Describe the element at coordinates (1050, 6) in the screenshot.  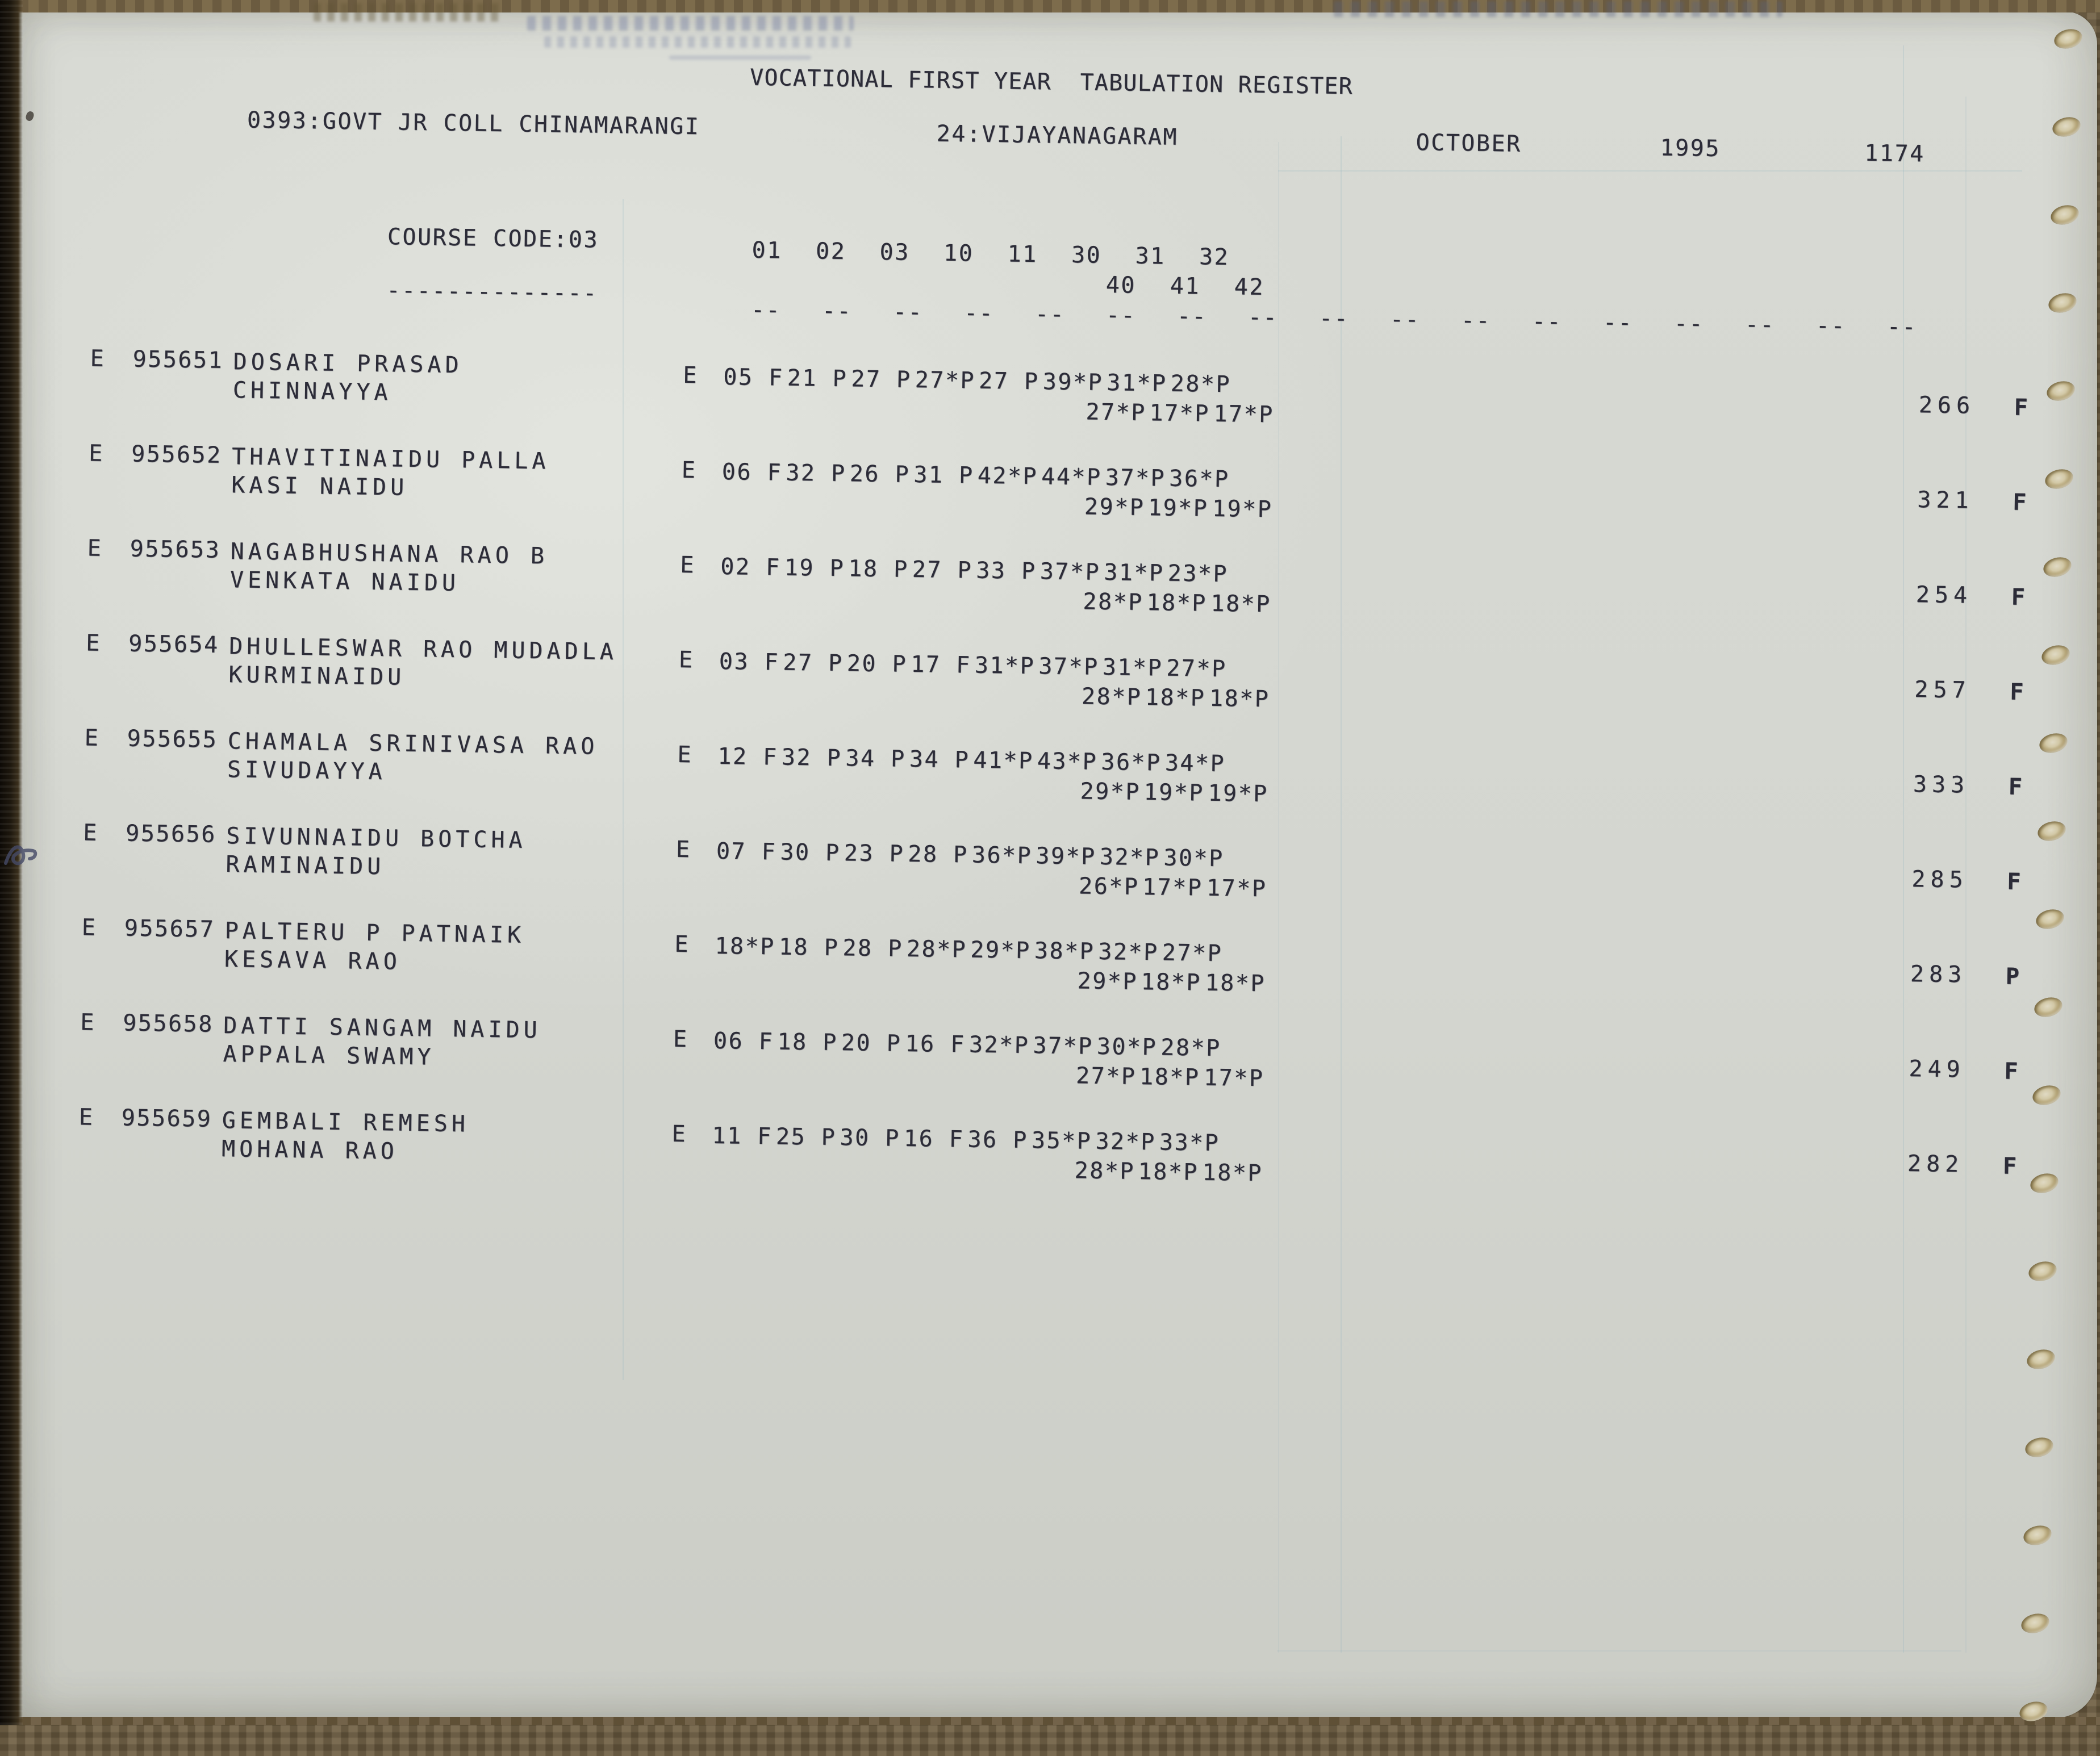
I see `book-cover-top-edge` at that location.